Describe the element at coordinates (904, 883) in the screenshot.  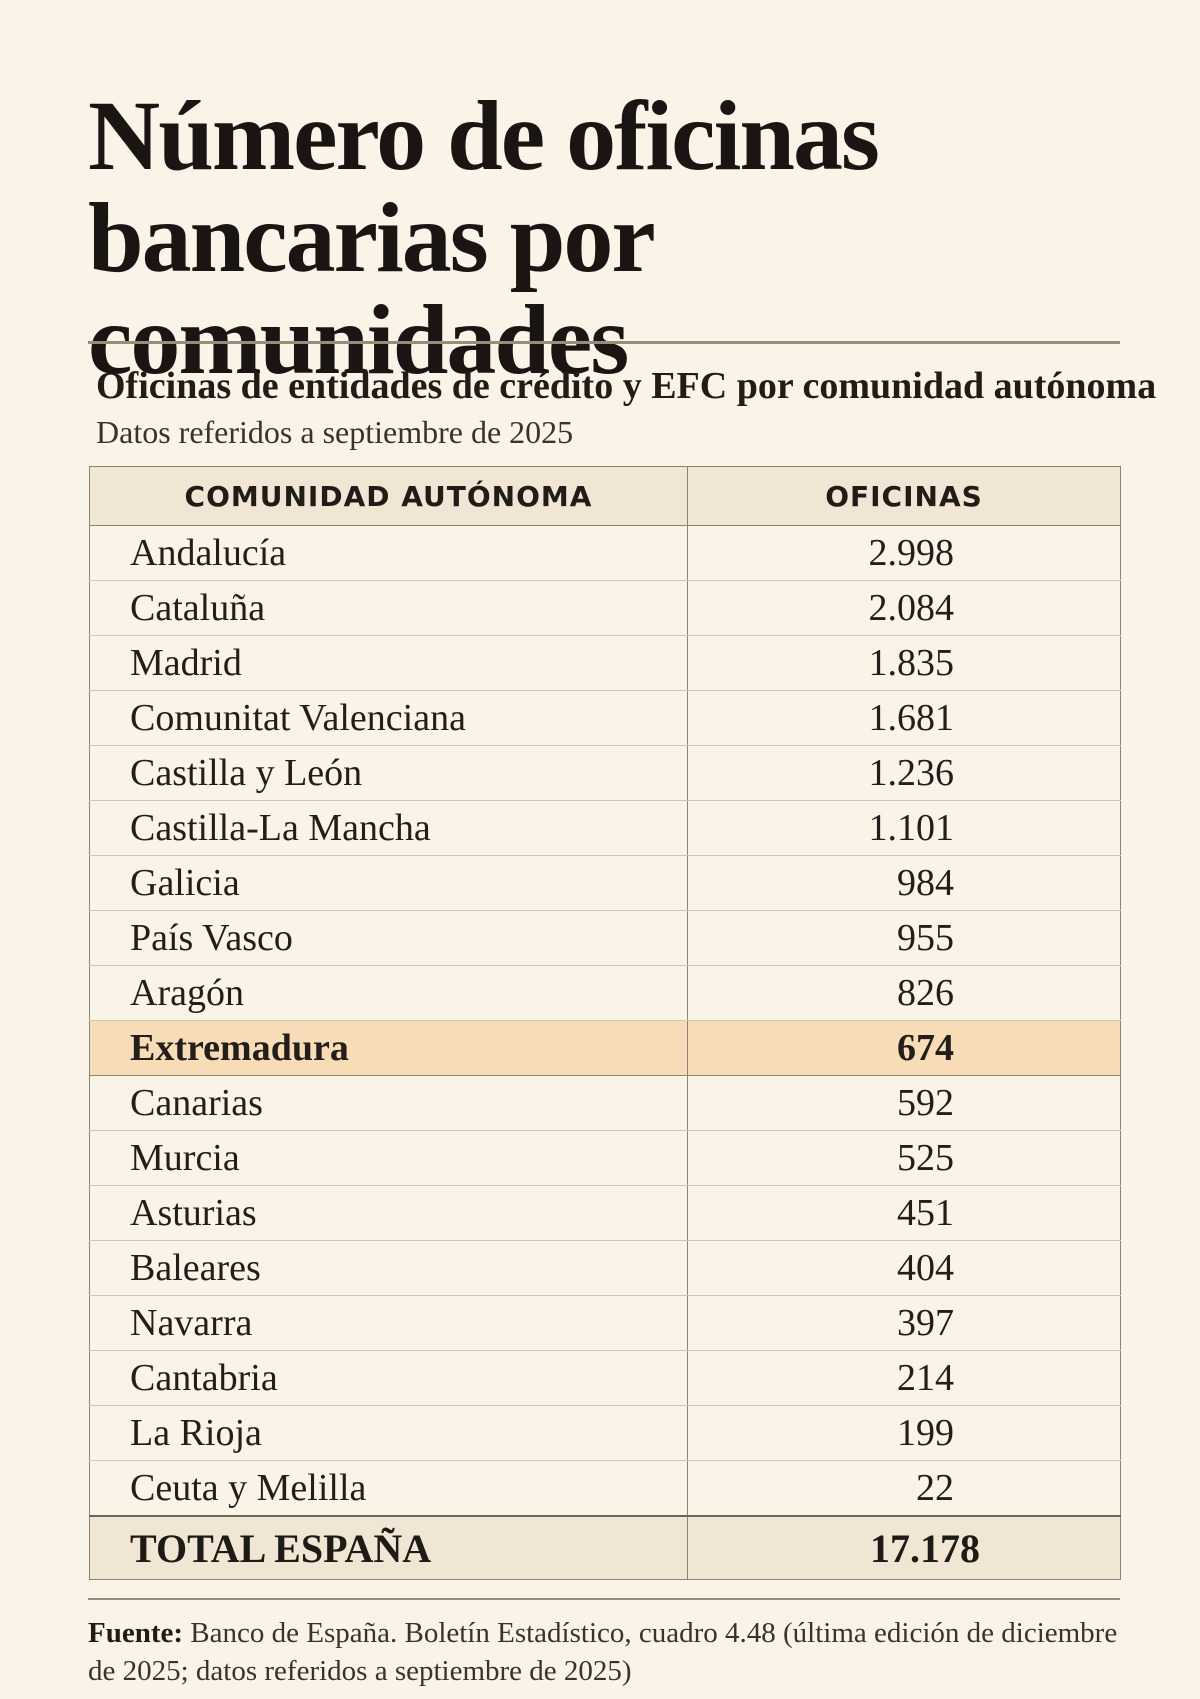
I see `office-count: 984` at that location.